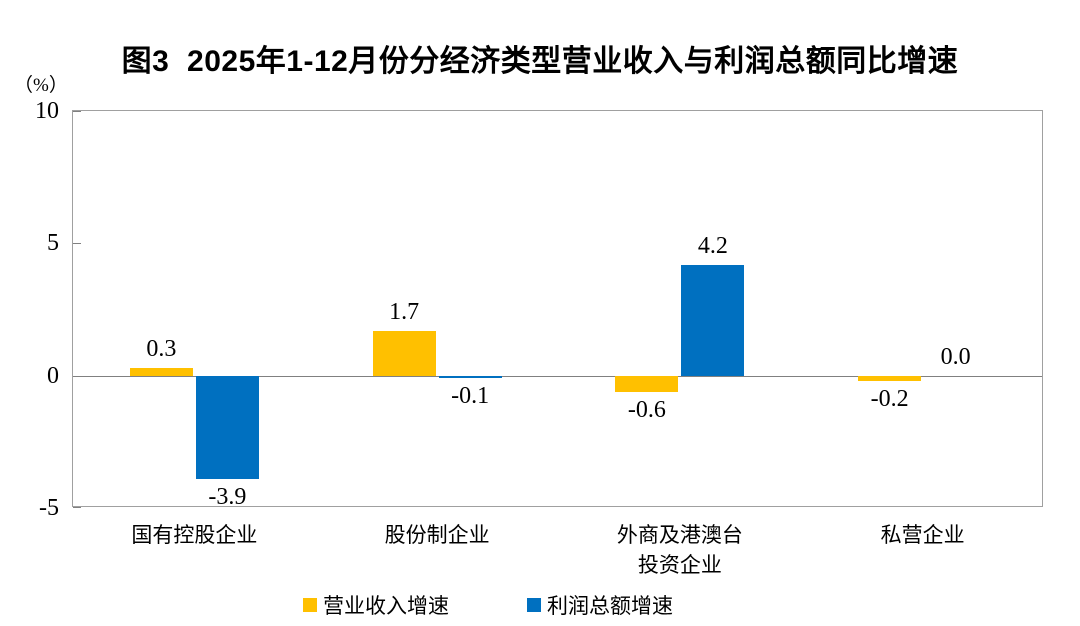 The width and height of the screenshot is (1080, 626). Describe the element at coordinates (889, 398) in the screenshot. I see `bar-value-label: -0.2` at that location.